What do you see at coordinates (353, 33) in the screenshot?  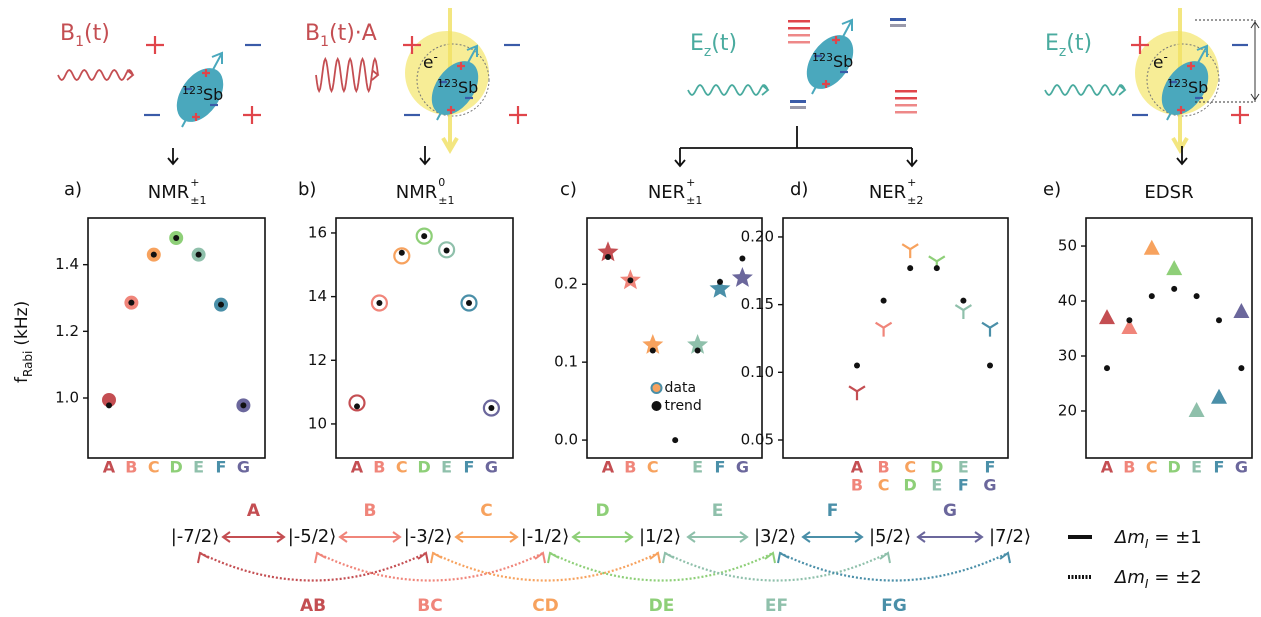 I see `drive-argument: (t)·A` at bounding box center [353, 33].